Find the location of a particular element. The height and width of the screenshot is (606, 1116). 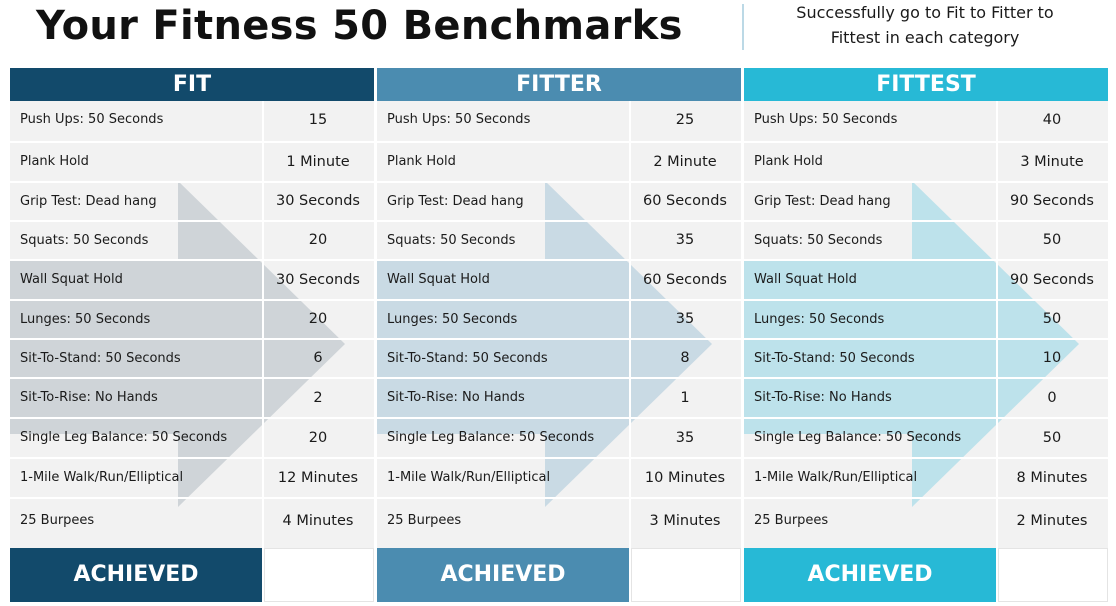

benchmark-value: 3 Minutes is located at coordinates (685, 521).